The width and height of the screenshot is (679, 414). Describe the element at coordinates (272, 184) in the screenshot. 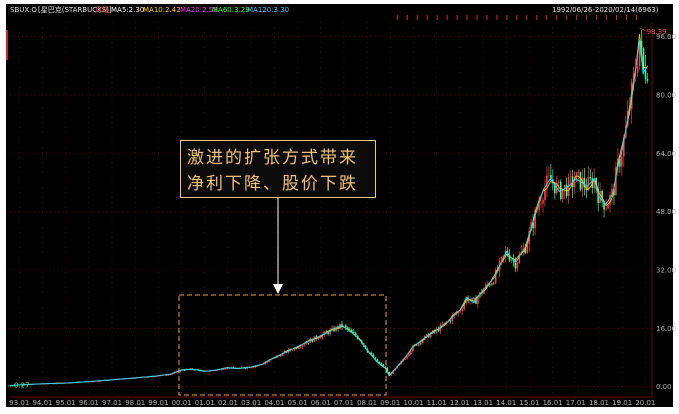

I see `annotation-line-2: 净利下降、股价下跌` at that location.